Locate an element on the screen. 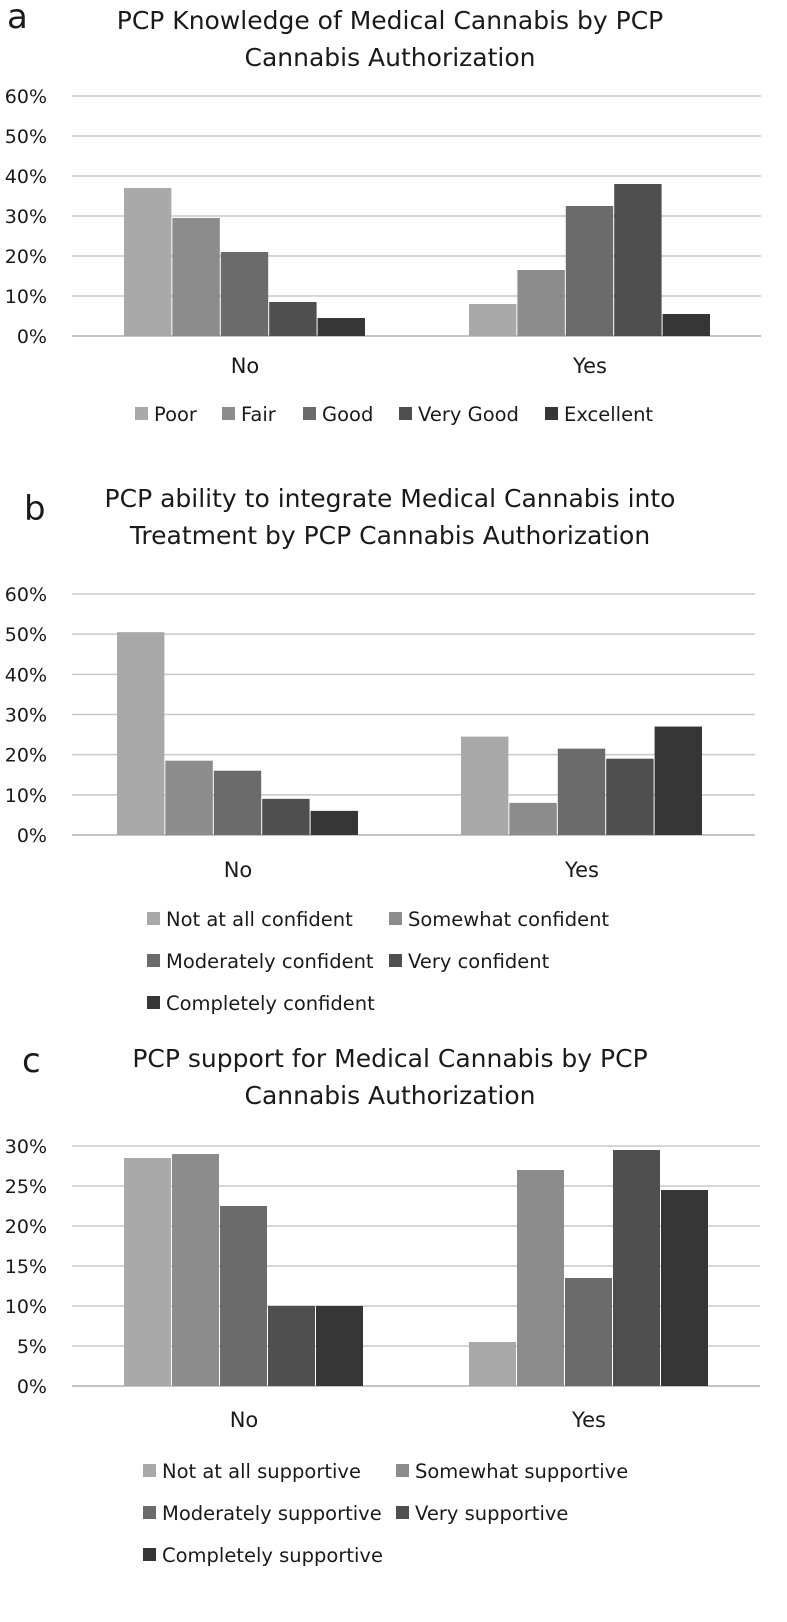 The height and width of the screenshot is (1622, 787). legend-label: Not at all confident is located at coordinates (259, 919).